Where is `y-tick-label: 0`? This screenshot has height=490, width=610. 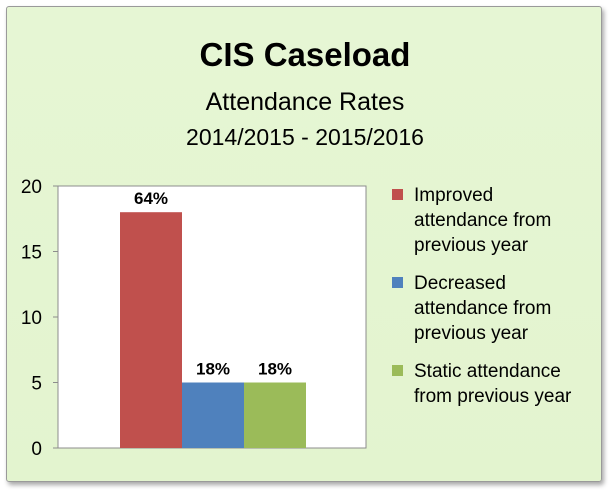 y-tick-label: 0 is located at coordinates (36, 449).